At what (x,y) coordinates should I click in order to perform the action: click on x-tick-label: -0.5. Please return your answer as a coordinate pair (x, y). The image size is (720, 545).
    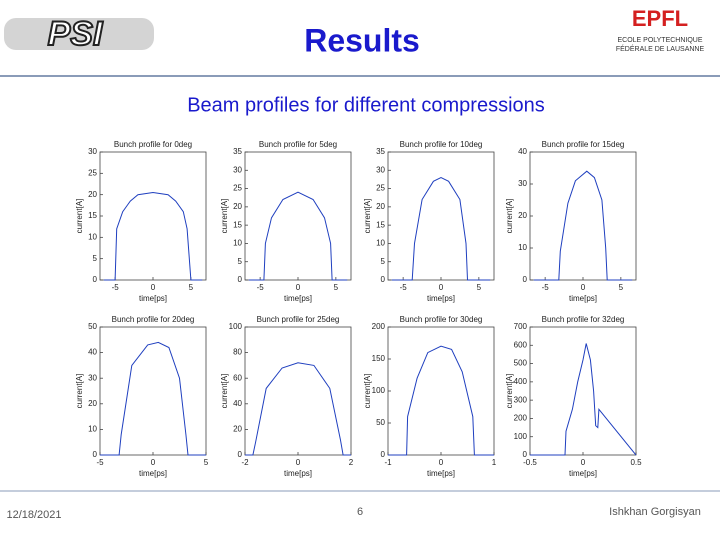
    Looking at the image, I should click on (530, 462).